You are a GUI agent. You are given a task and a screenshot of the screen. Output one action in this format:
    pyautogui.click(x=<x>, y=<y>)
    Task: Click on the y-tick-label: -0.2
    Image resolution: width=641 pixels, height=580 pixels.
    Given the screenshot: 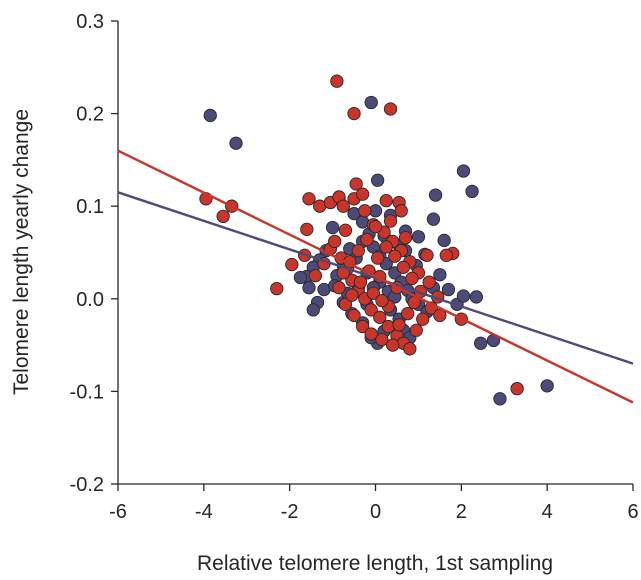 What is the action you would take?
    pyautogui.click(x=87, y=485)
    